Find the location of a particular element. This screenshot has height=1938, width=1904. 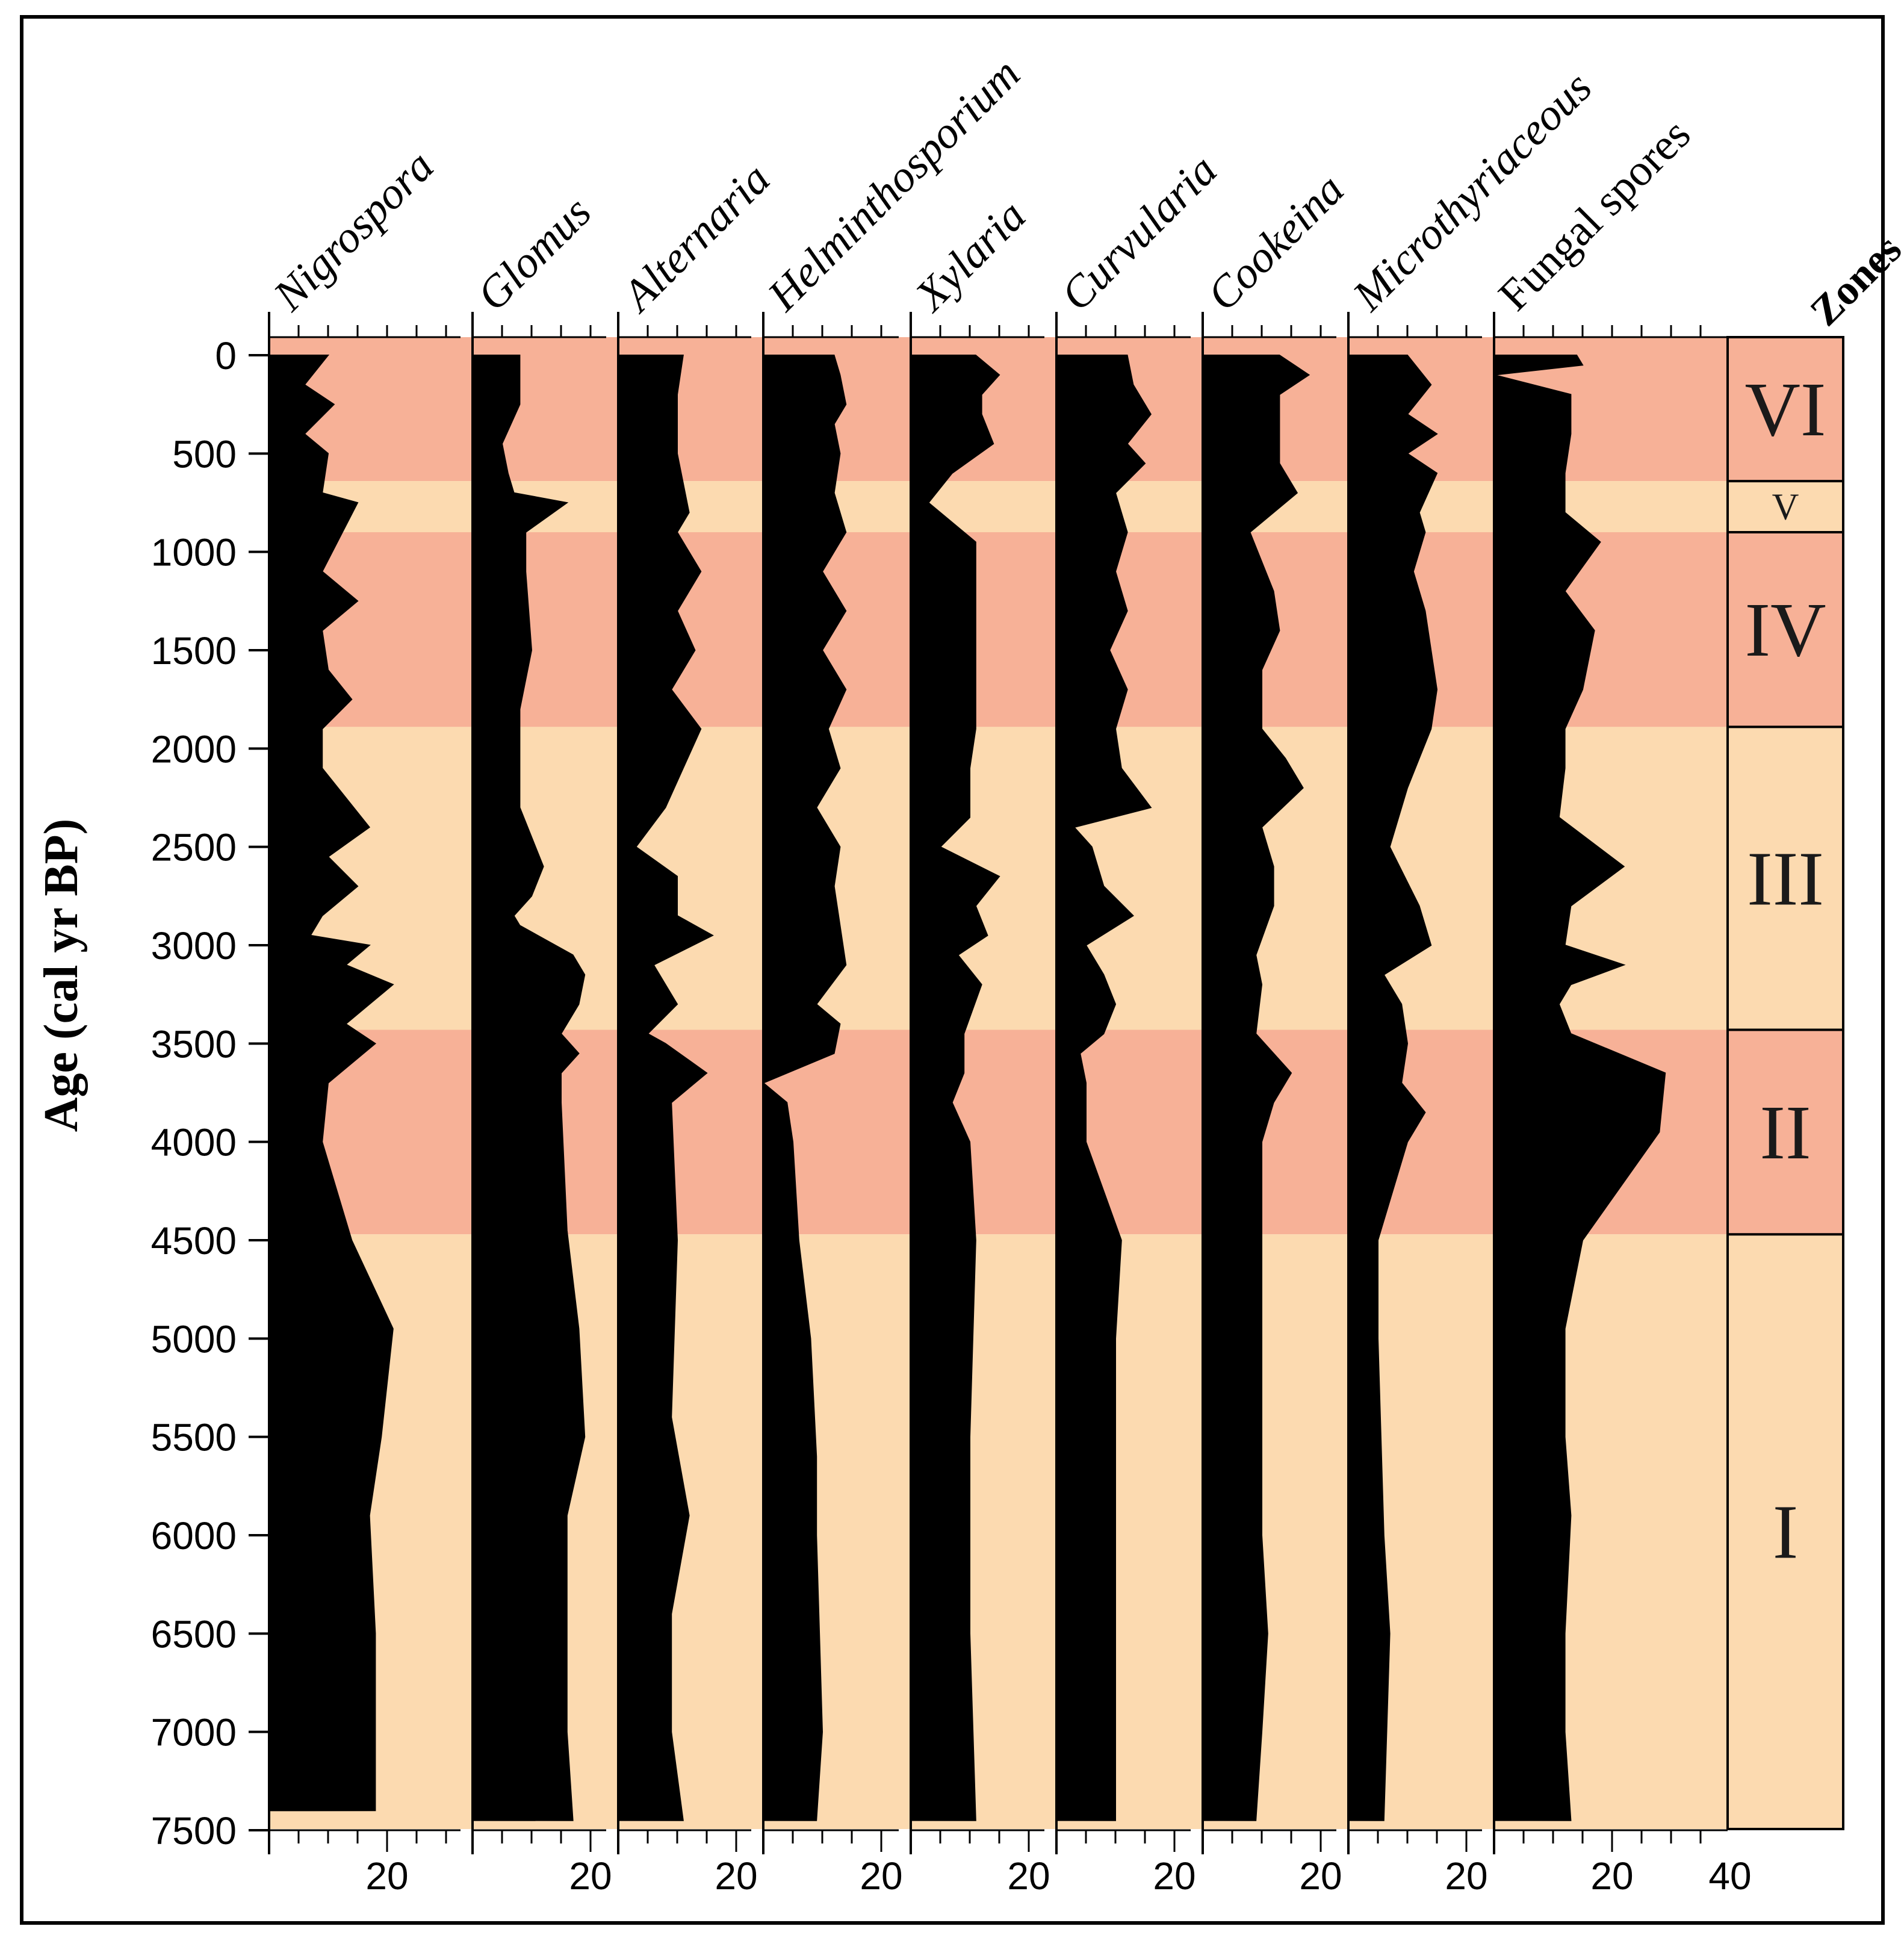

zone-cell-III is located at coordinates (1786, 879).